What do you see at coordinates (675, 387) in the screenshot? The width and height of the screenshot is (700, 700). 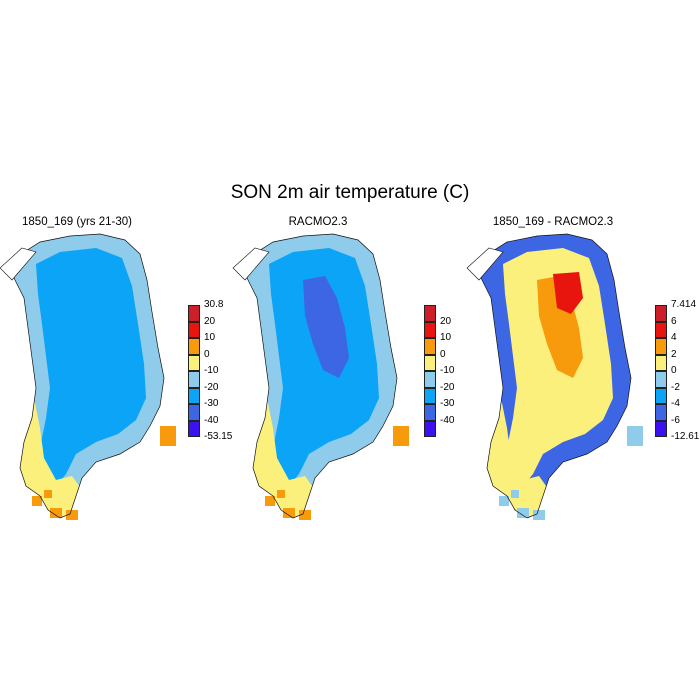 I see `colorbar-tick-label: -2` at bounding box center [675, 387].